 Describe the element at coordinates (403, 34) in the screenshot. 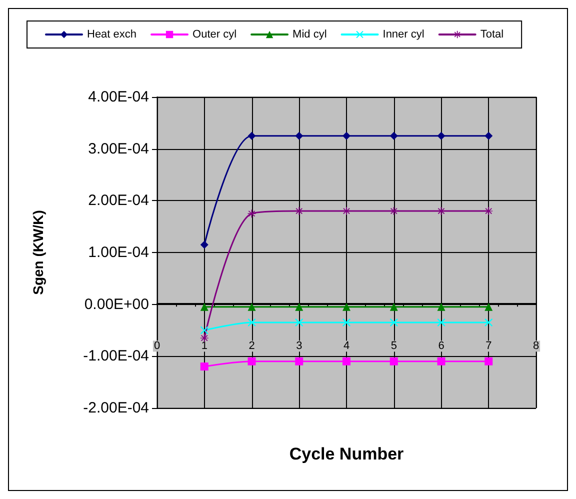

I see `legend-label: Inner cyl` at that location.